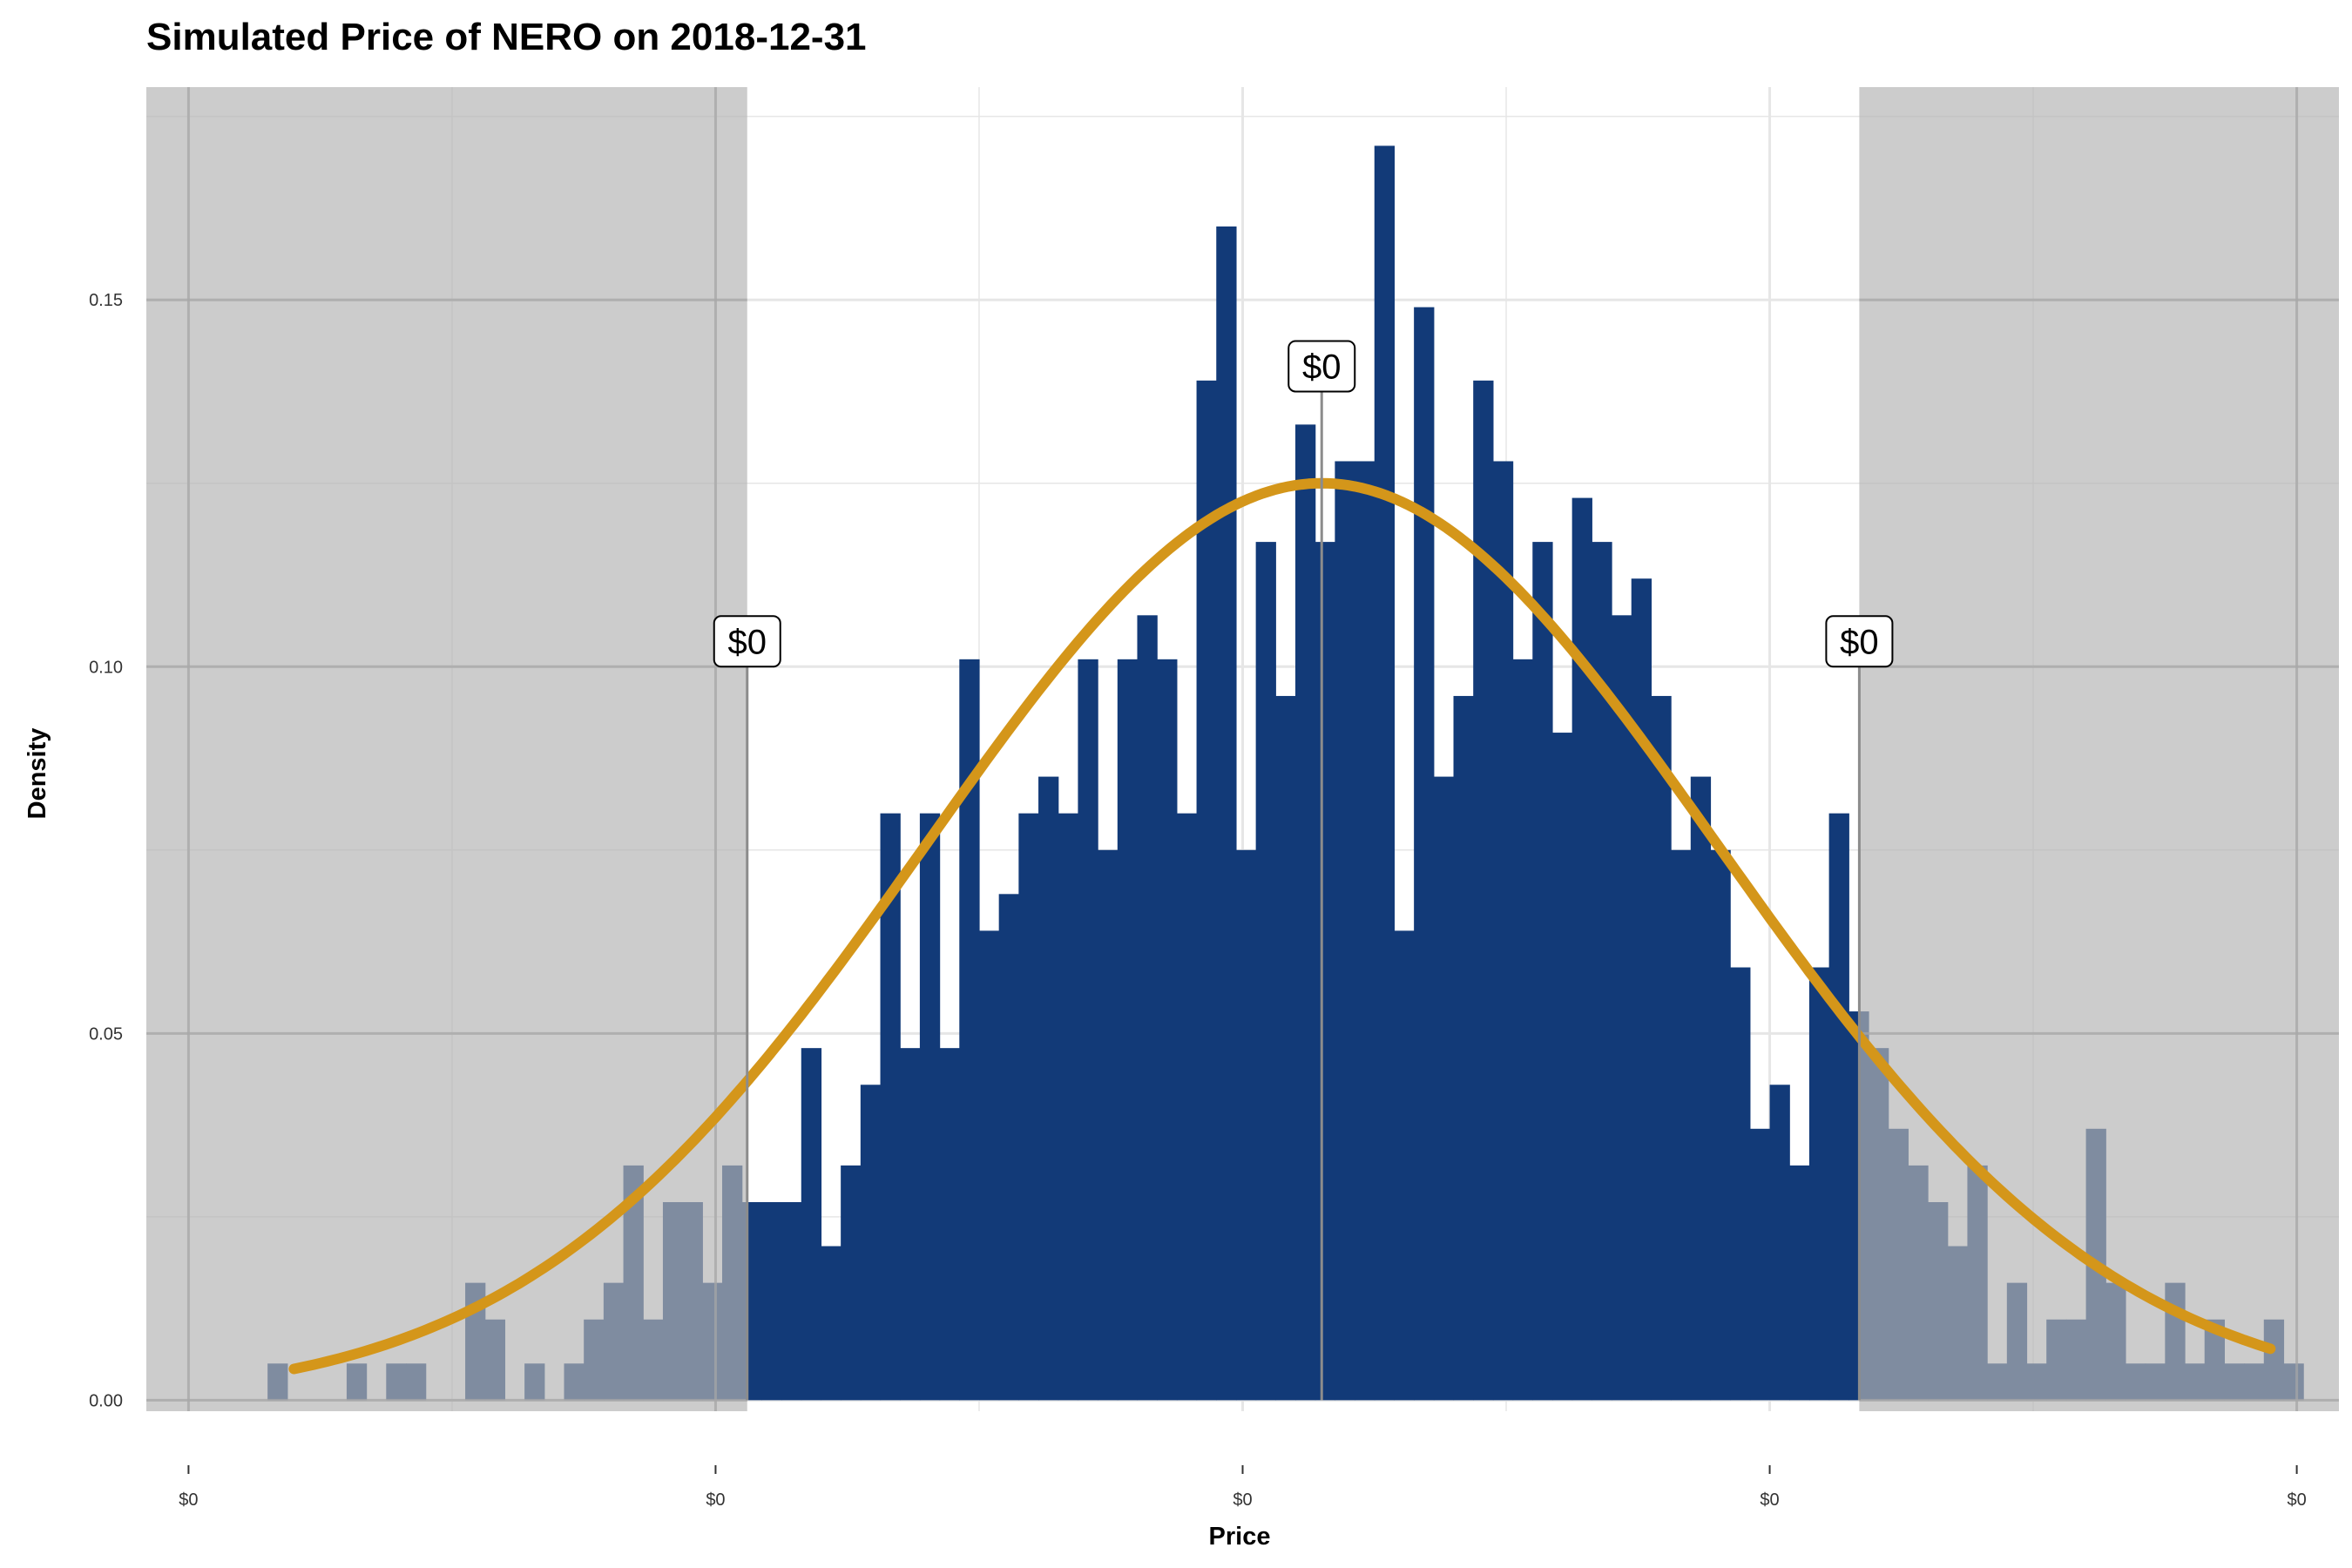 This screenshot has height=1568, width=2352. Describe the element at coordinates (37, 774) in the screenshot. I see `y-axis-title: Density` at that location.